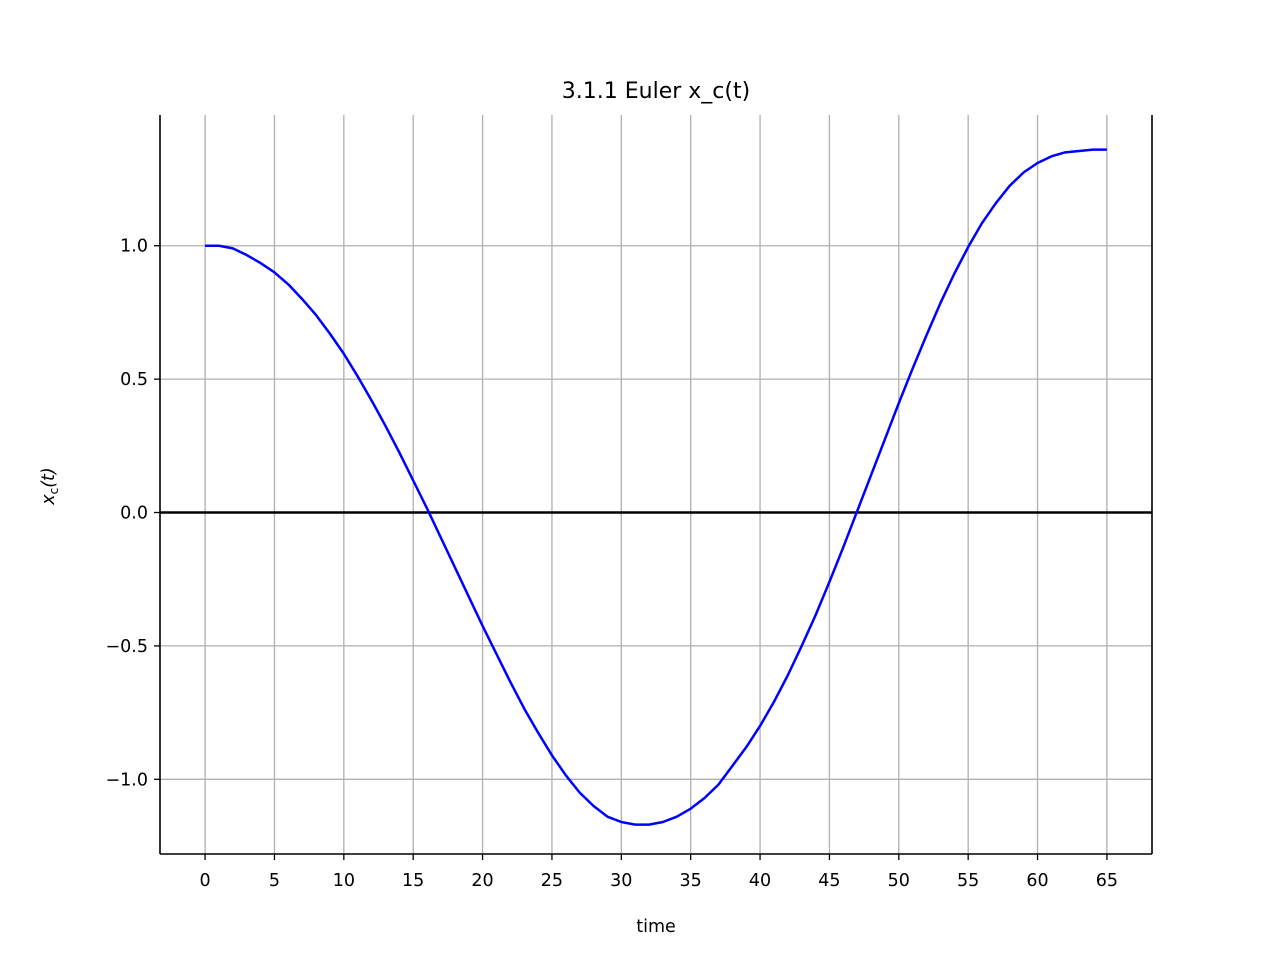  I want to click on y-axis-label-sub: c, so click(54, 491).